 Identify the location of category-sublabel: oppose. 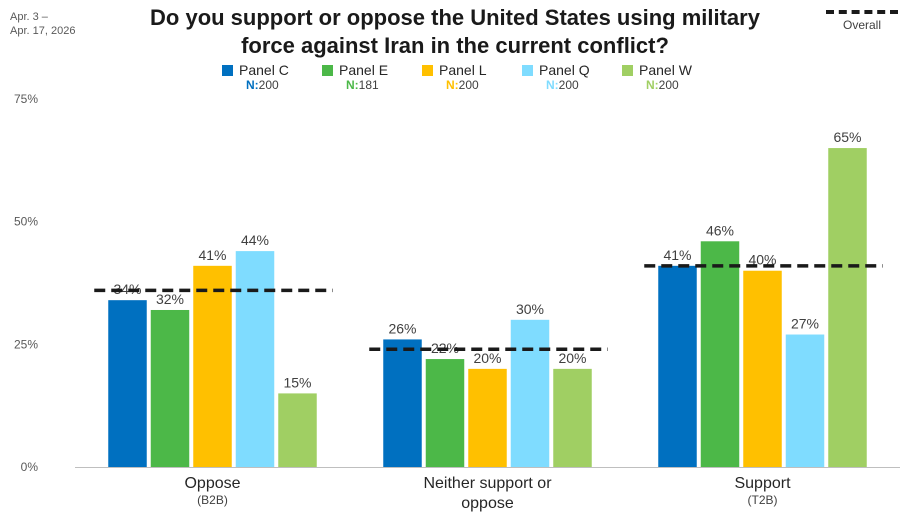
(487, 503).